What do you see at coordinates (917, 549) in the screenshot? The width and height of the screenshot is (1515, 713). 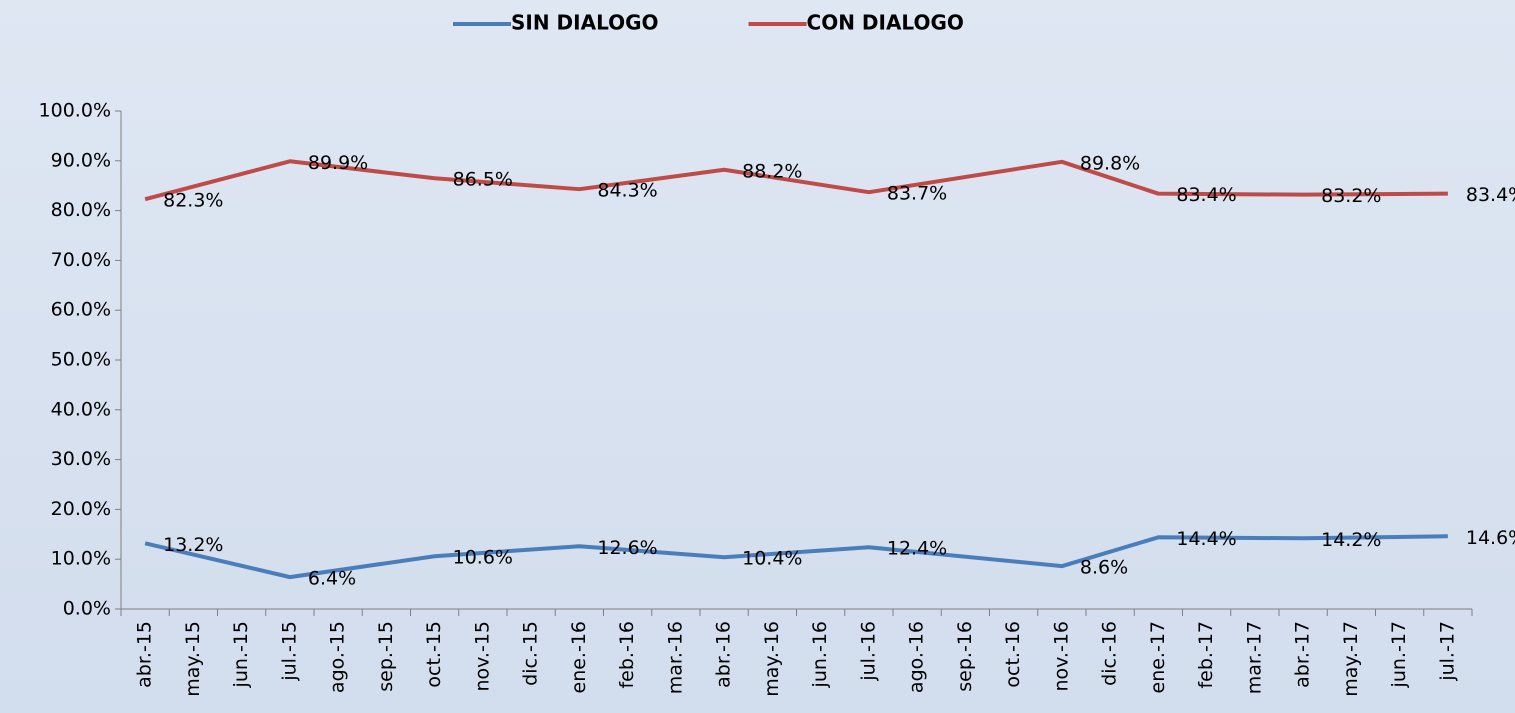 I see `data-label: 12.4%` at bounding box center [917, 549].